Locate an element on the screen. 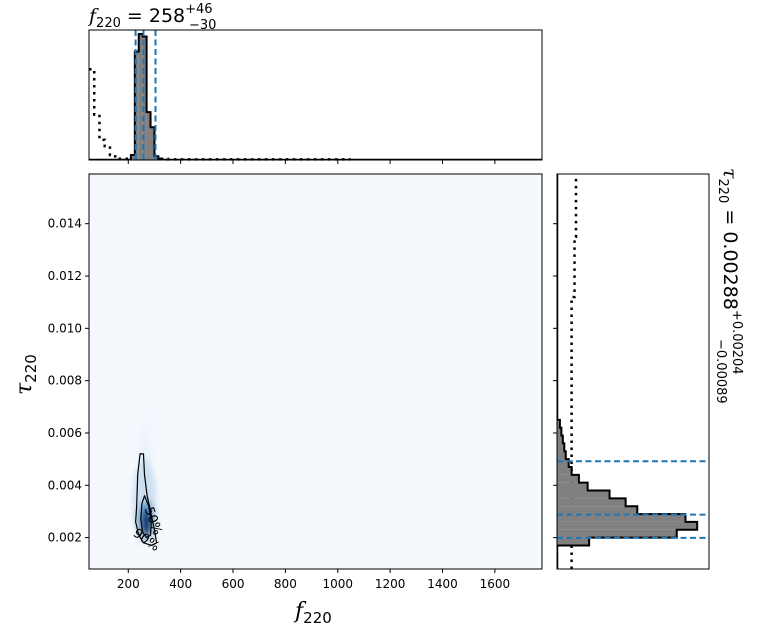 Image resolution: width=757 pixels, height=635 pixels. right-marginal-border is located at coordinates (633, 371).